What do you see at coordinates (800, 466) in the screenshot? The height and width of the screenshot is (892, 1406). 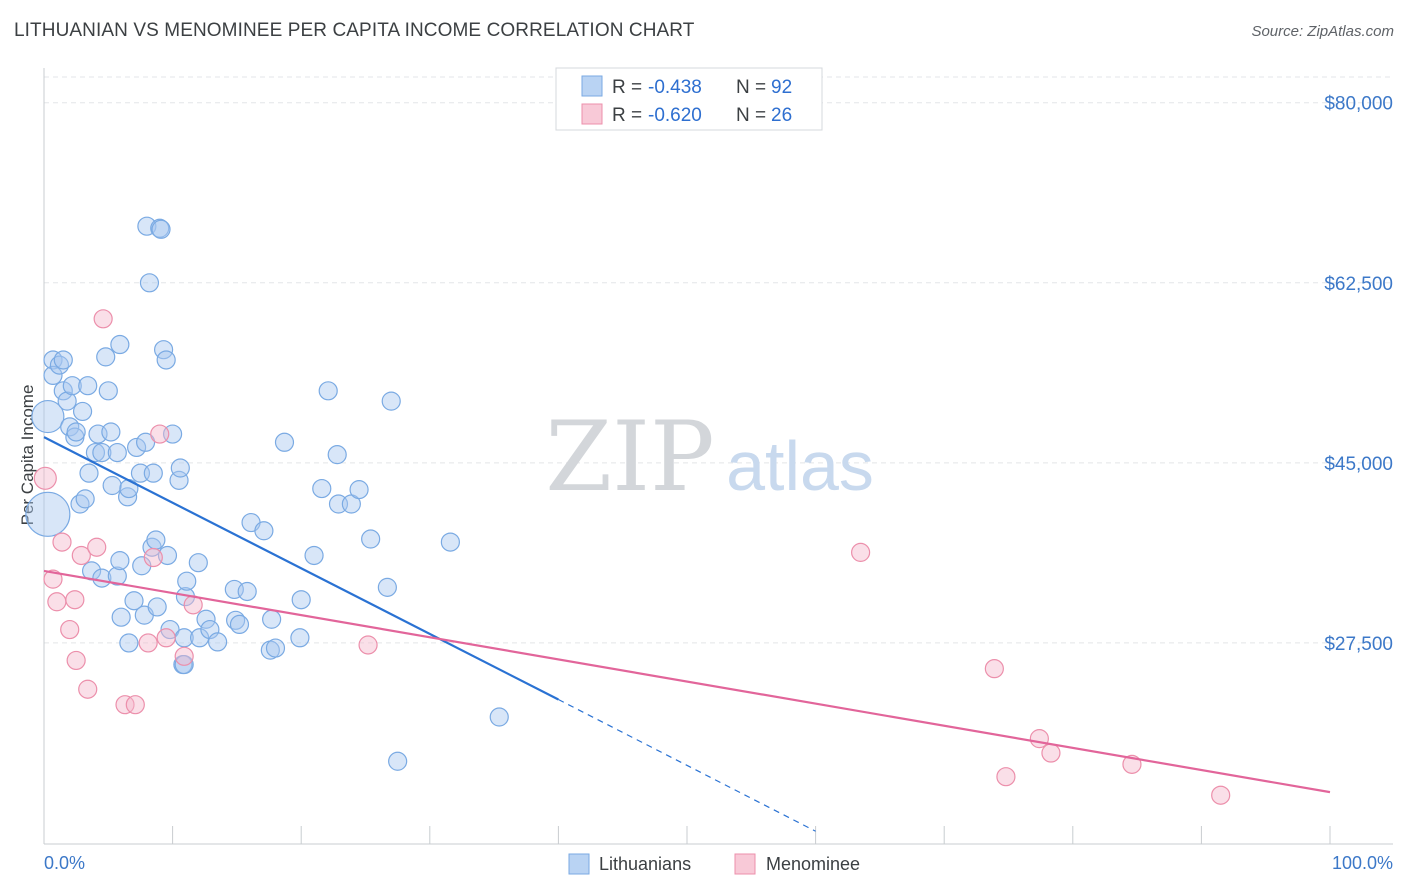 I see `watermark-atlas: atlas` at bounding box center [800, 466].